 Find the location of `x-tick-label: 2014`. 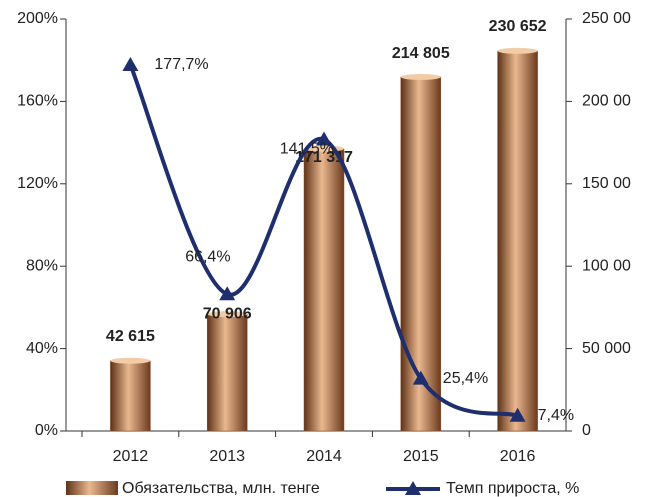

x-tick-label: 2014 is located at coordinates (324, 456).